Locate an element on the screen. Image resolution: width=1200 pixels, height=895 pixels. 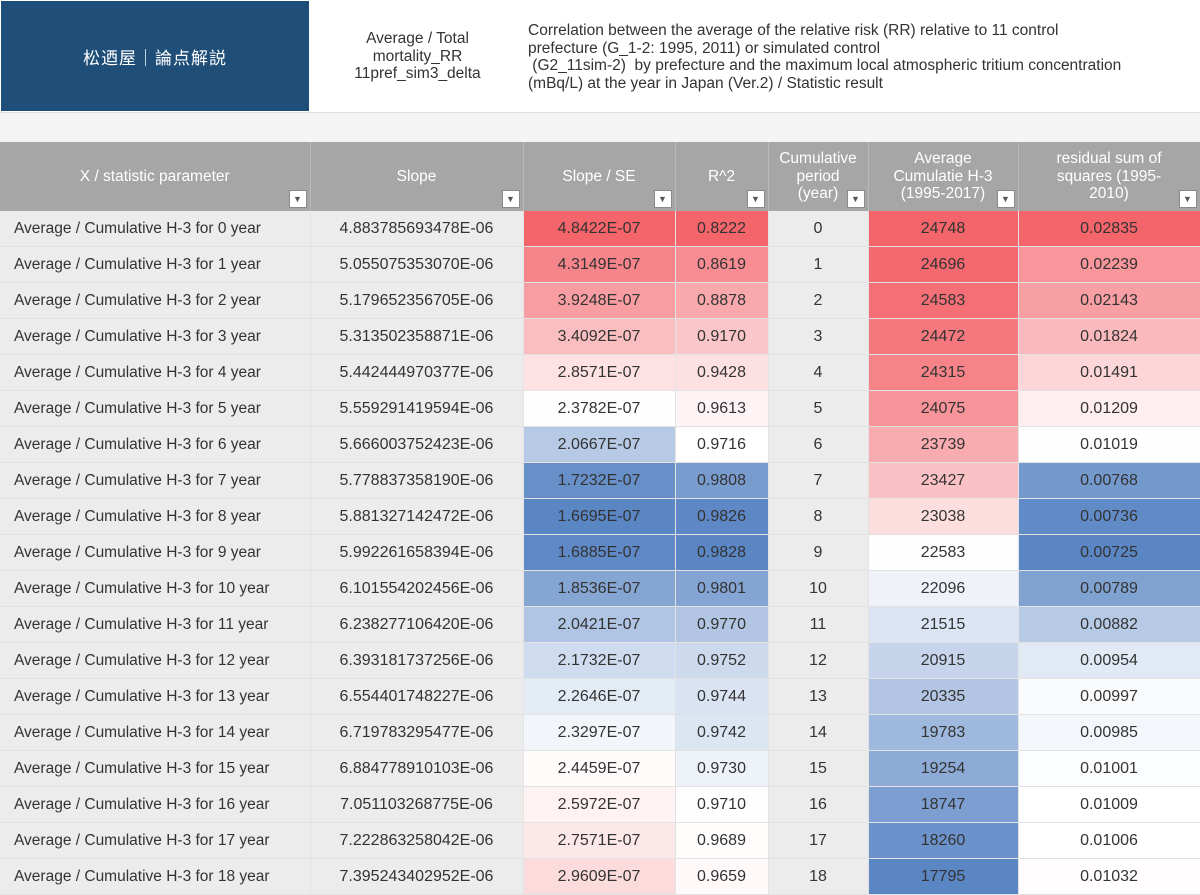
slope-cell: 7.051103268775E-06 is located at coordinates (417, 804).